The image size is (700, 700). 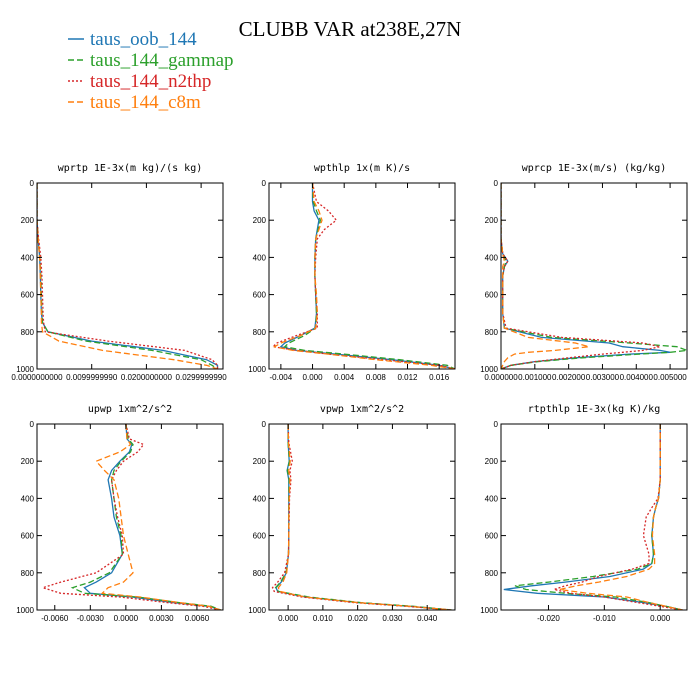 I want to click on x-tick-label: -0.004, so click(x=281, y=377).